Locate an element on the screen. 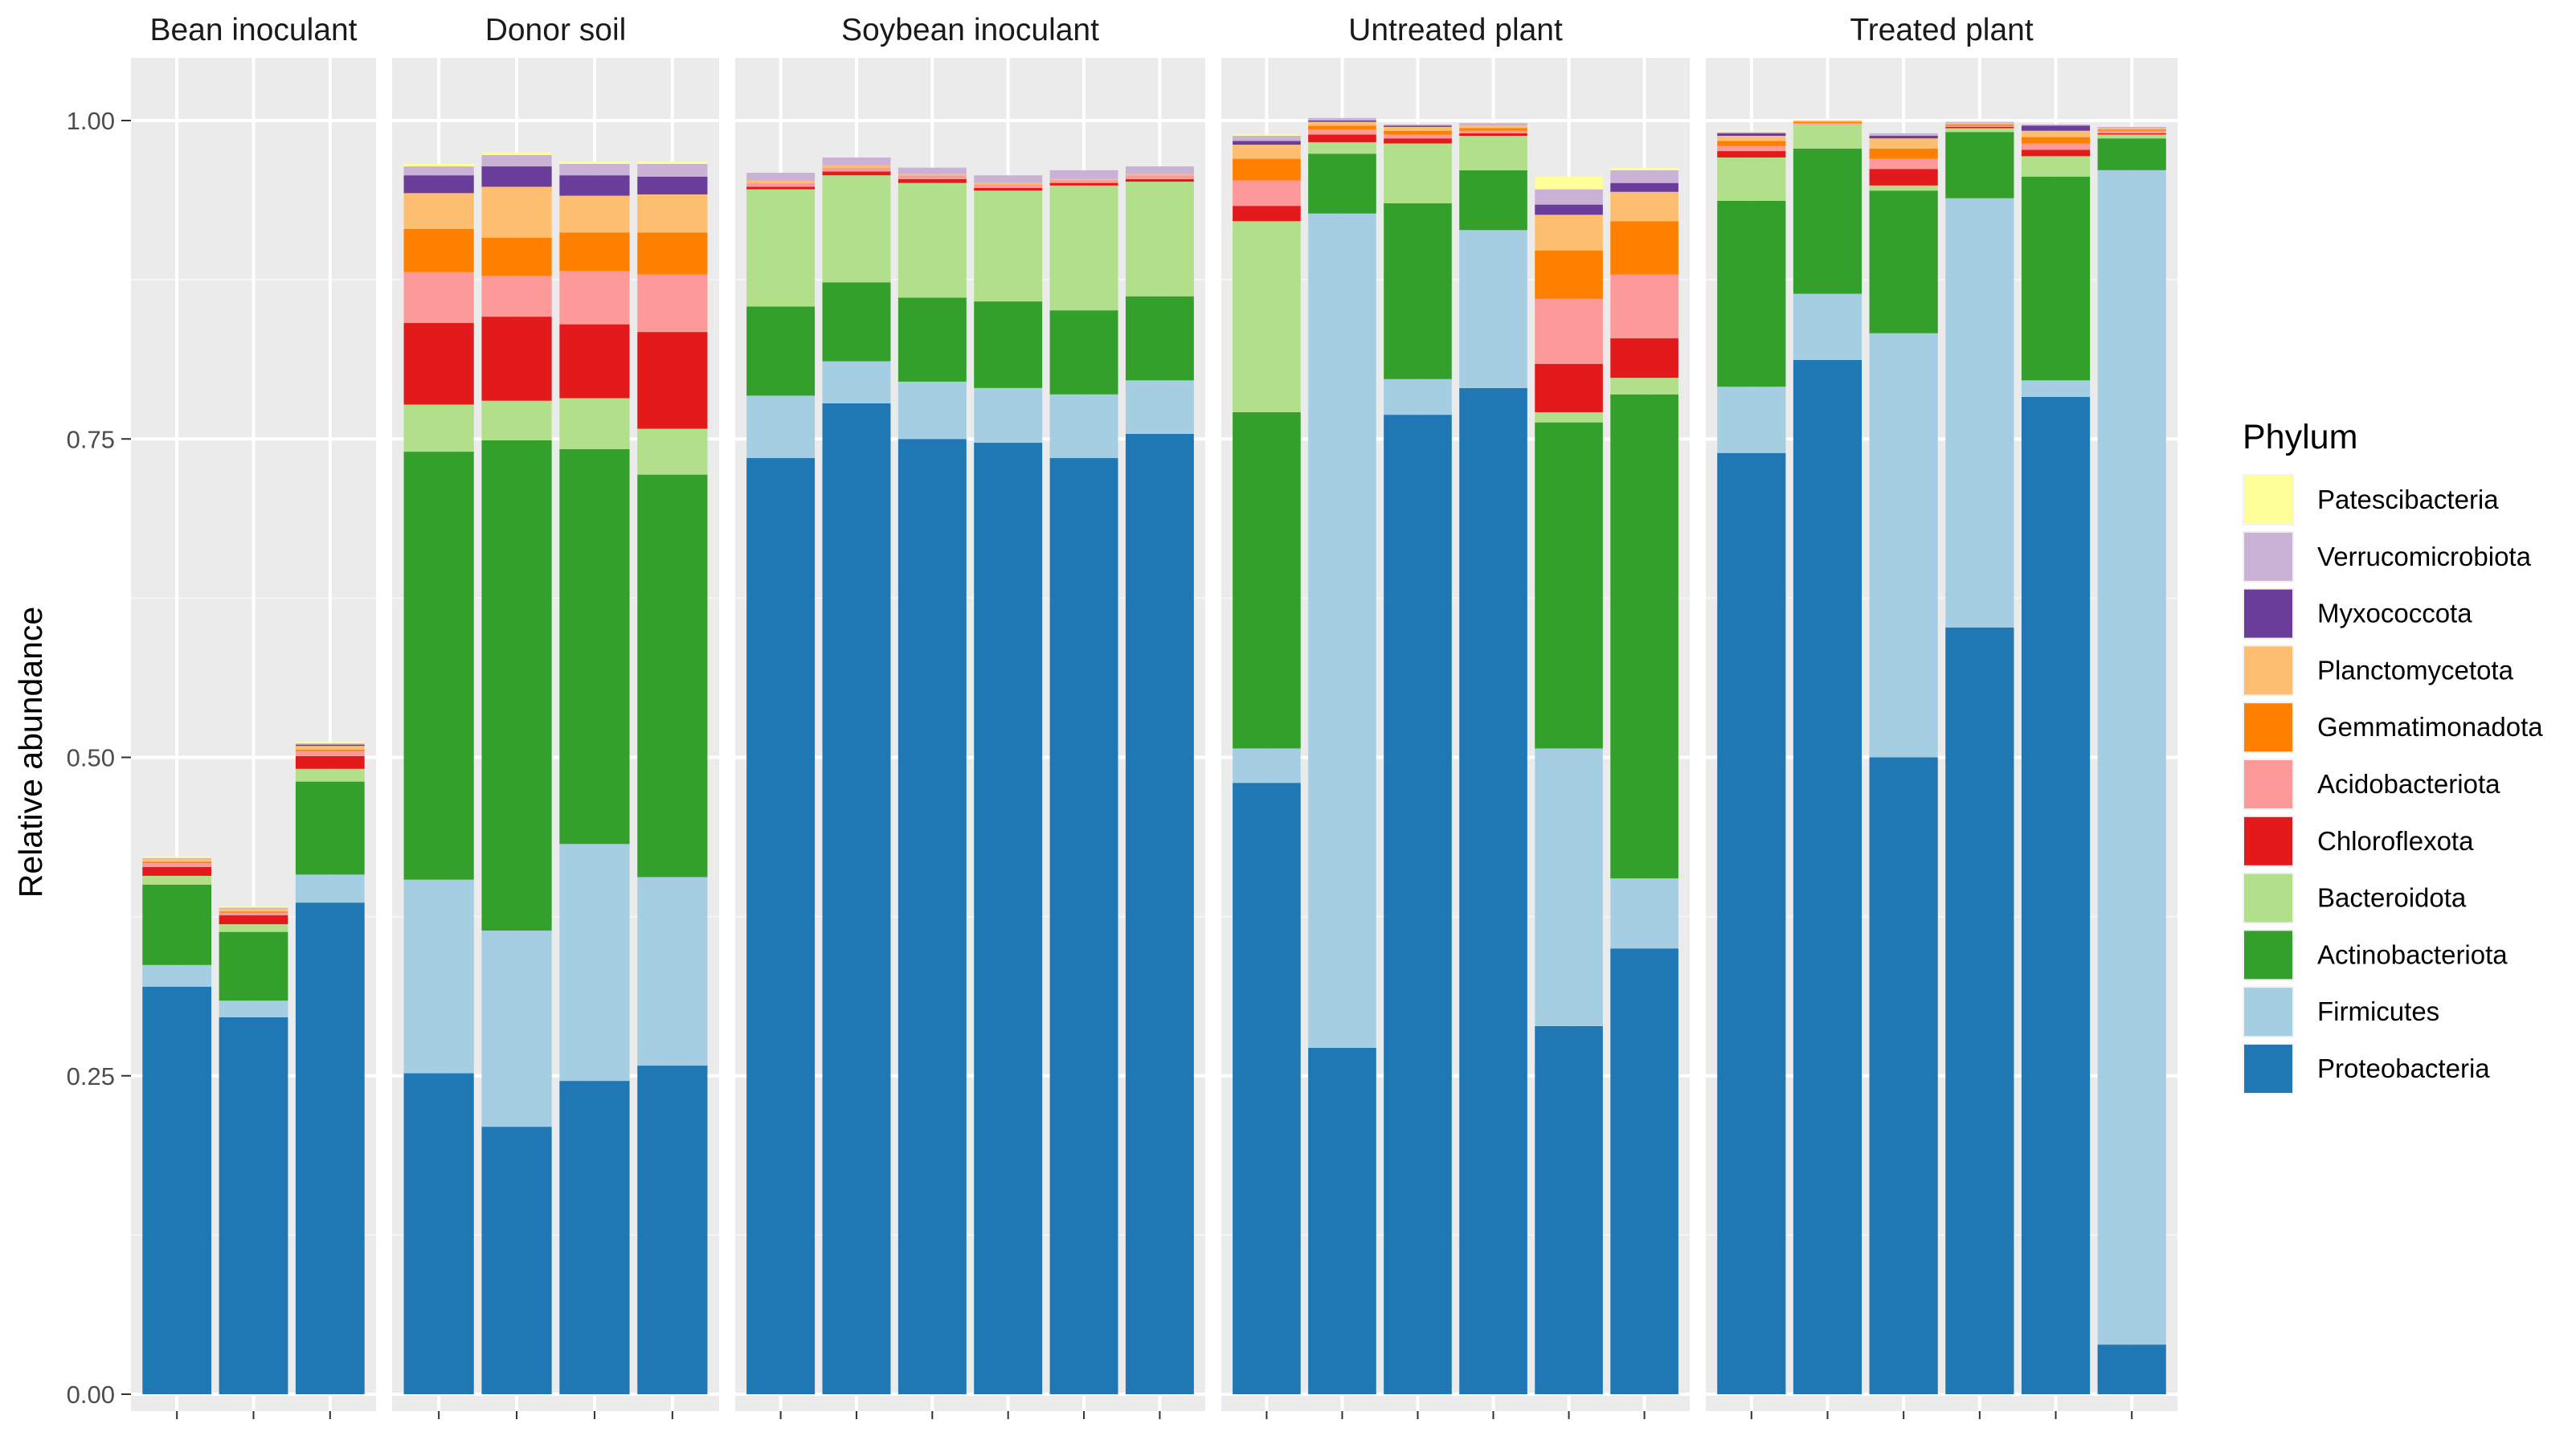  facet-panel: Donor soil is located at coordinates (555, 716).